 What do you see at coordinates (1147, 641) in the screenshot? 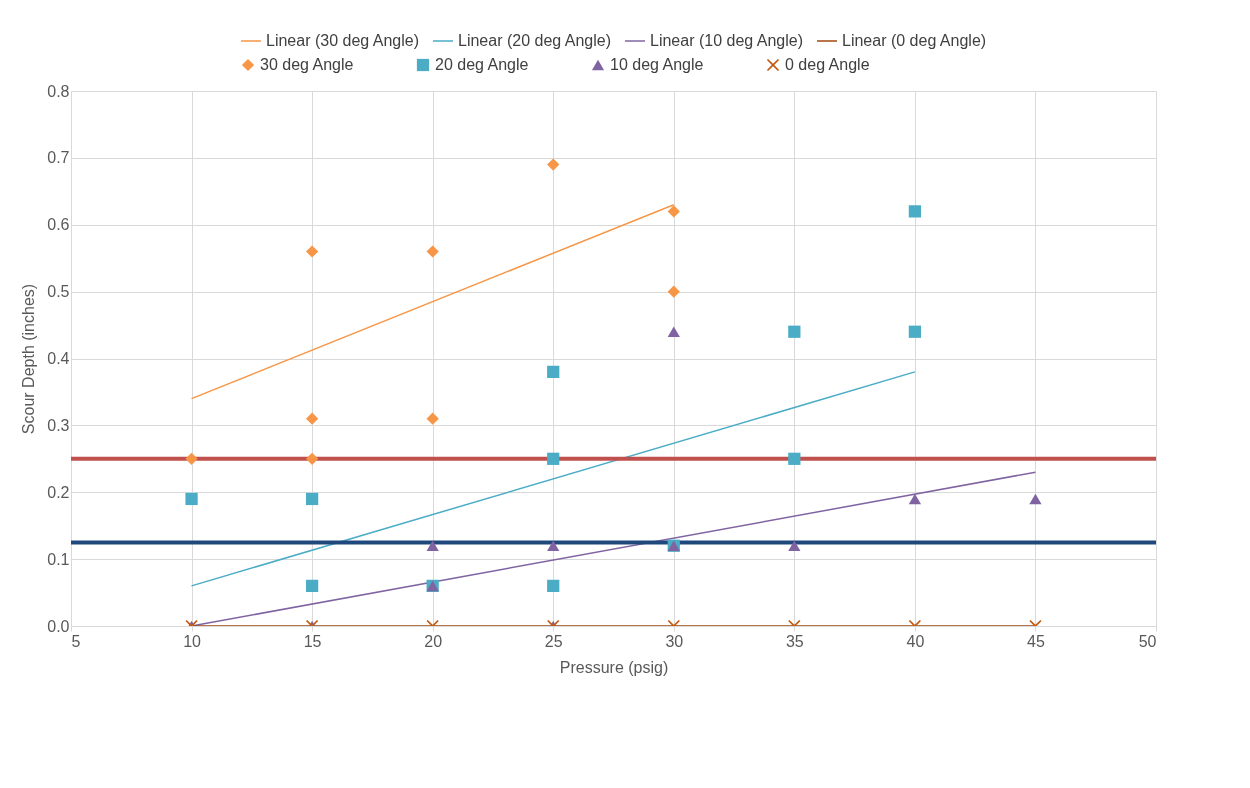
I see `x-tick-label: 50` at bounding box center [1147, 641].